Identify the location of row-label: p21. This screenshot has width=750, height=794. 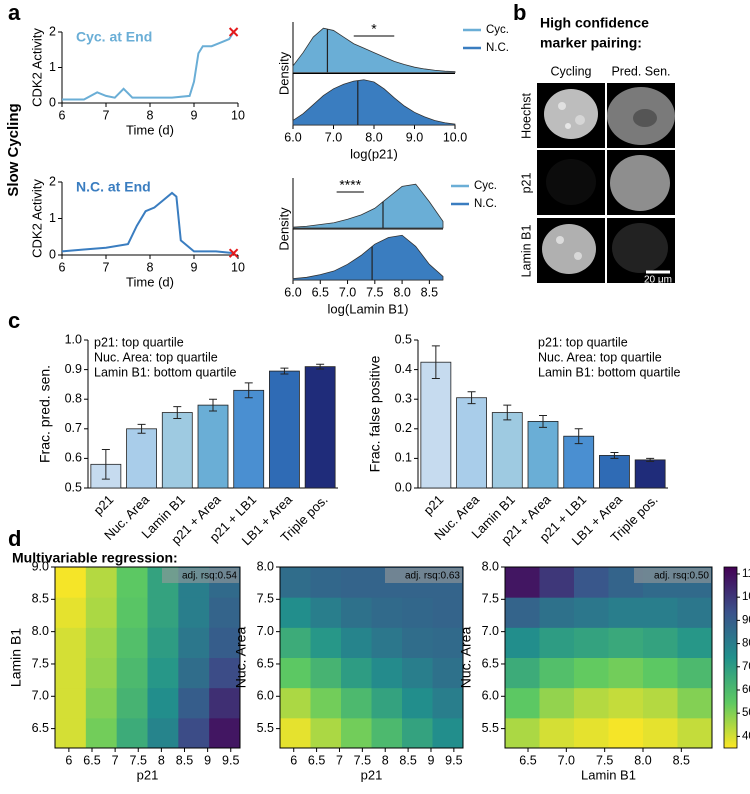
(526, 183).